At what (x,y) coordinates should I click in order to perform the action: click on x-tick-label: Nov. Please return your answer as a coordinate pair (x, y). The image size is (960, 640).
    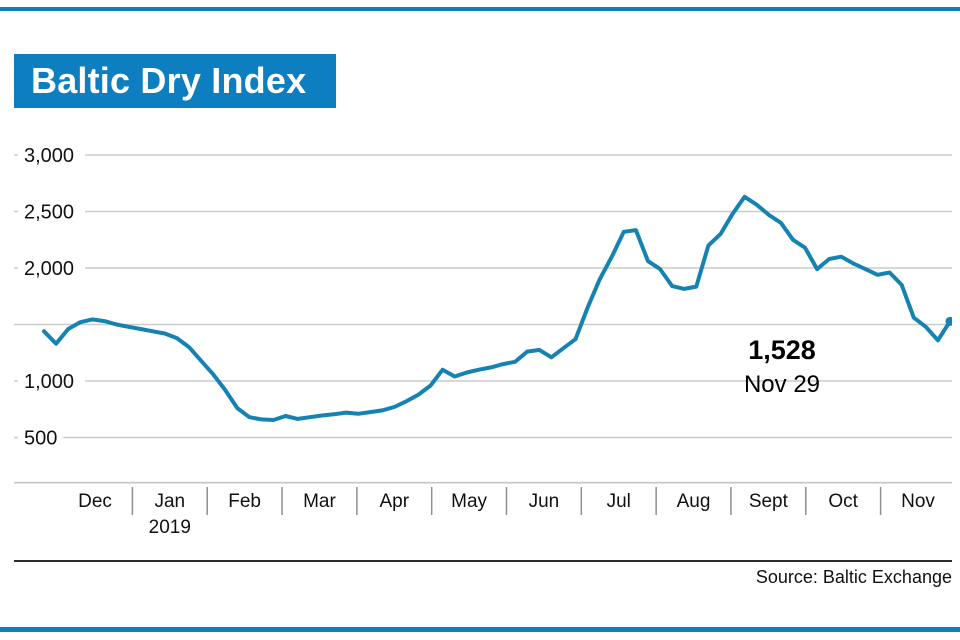
    Looking at the image, I should click on (918, 501).